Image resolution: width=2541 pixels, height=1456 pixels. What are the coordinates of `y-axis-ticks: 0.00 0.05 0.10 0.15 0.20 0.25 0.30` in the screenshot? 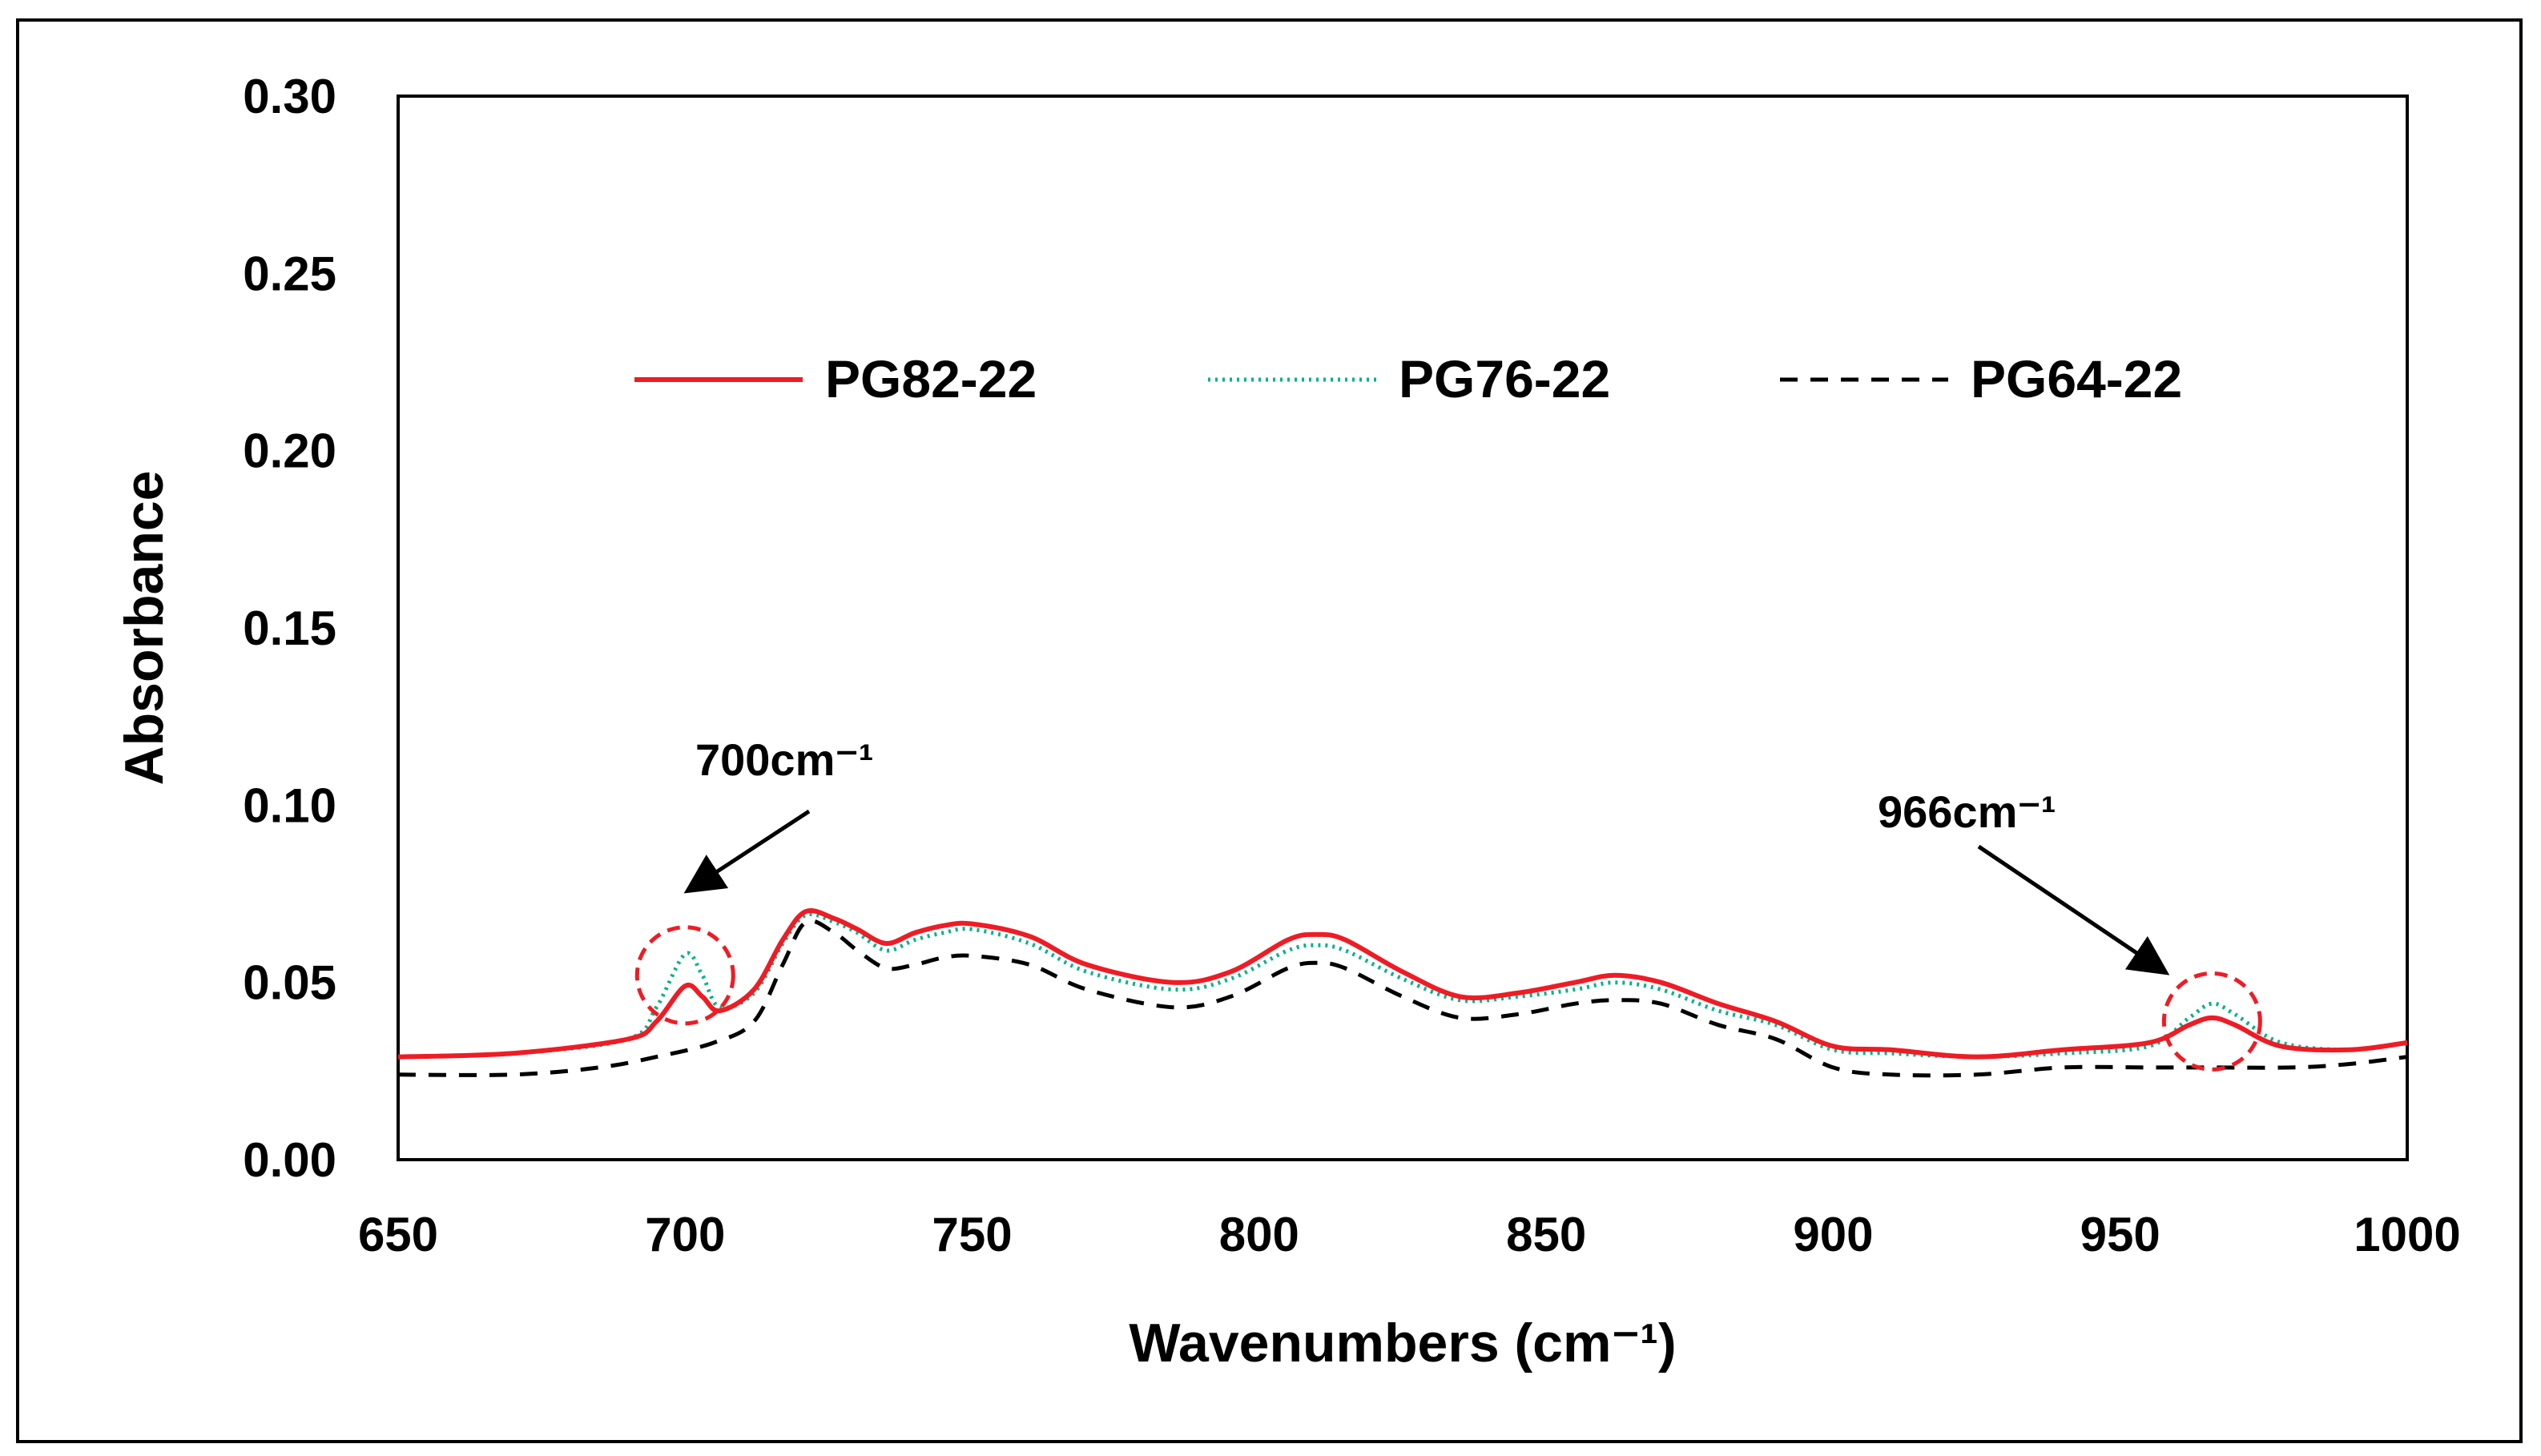 It's located at (289, 628).